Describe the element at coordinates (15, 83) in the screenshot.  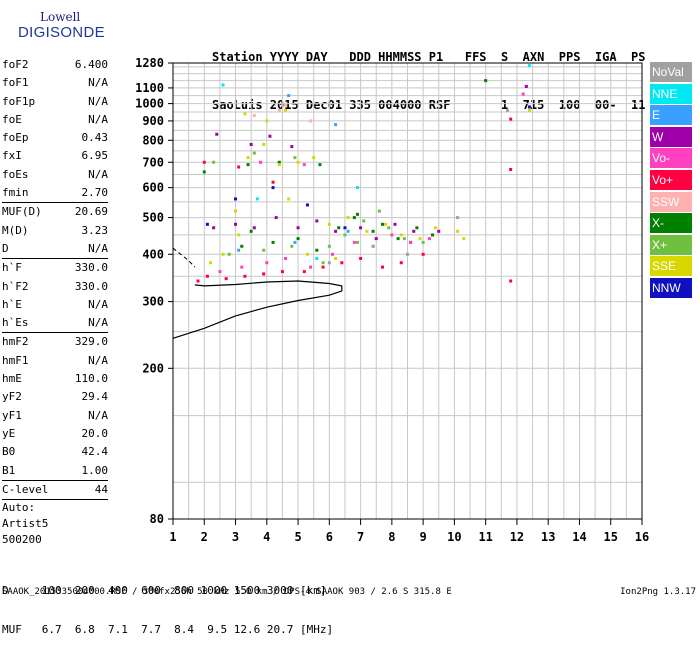
I see `param-name: foF1` at that location.